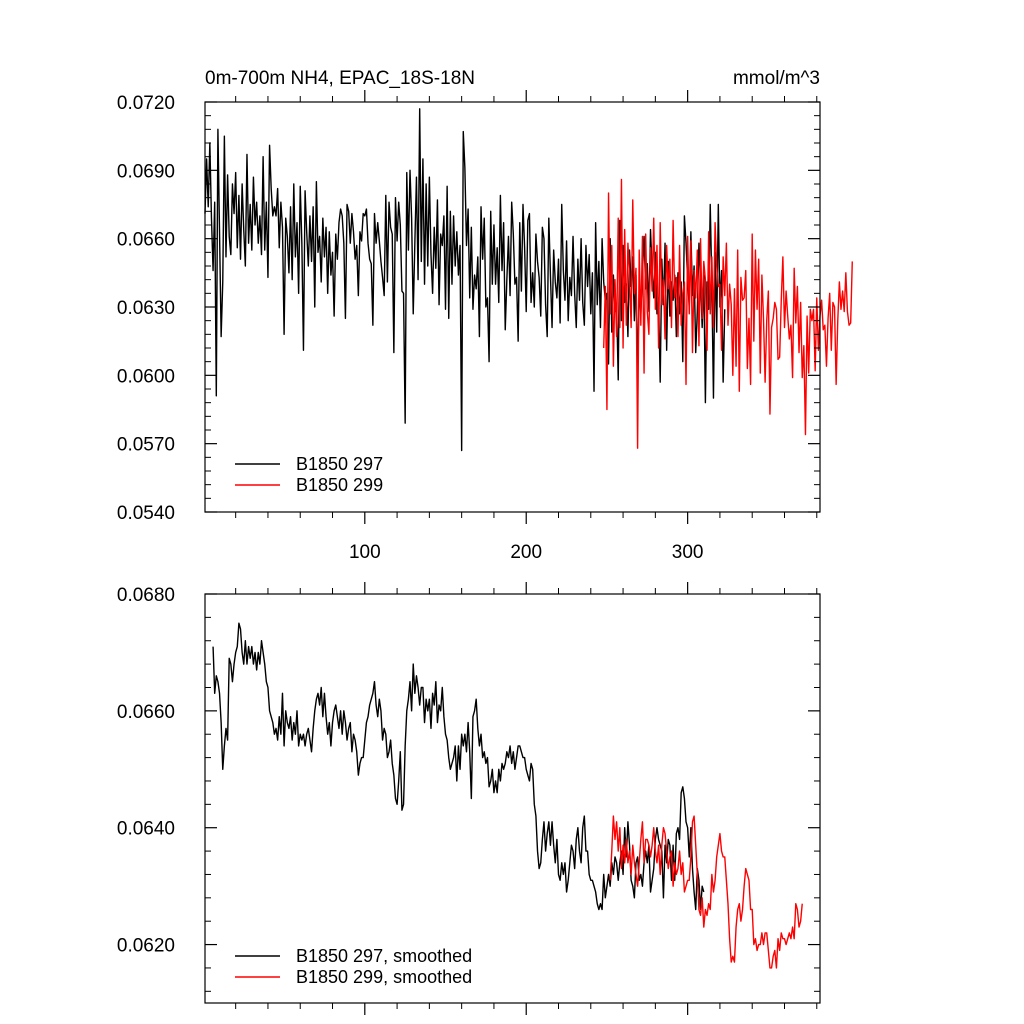 The image size is (1024, 1024). Describe the element at coordinates (339, 485) in the screenshot. I see `legend-label: B1850 299` at that location.